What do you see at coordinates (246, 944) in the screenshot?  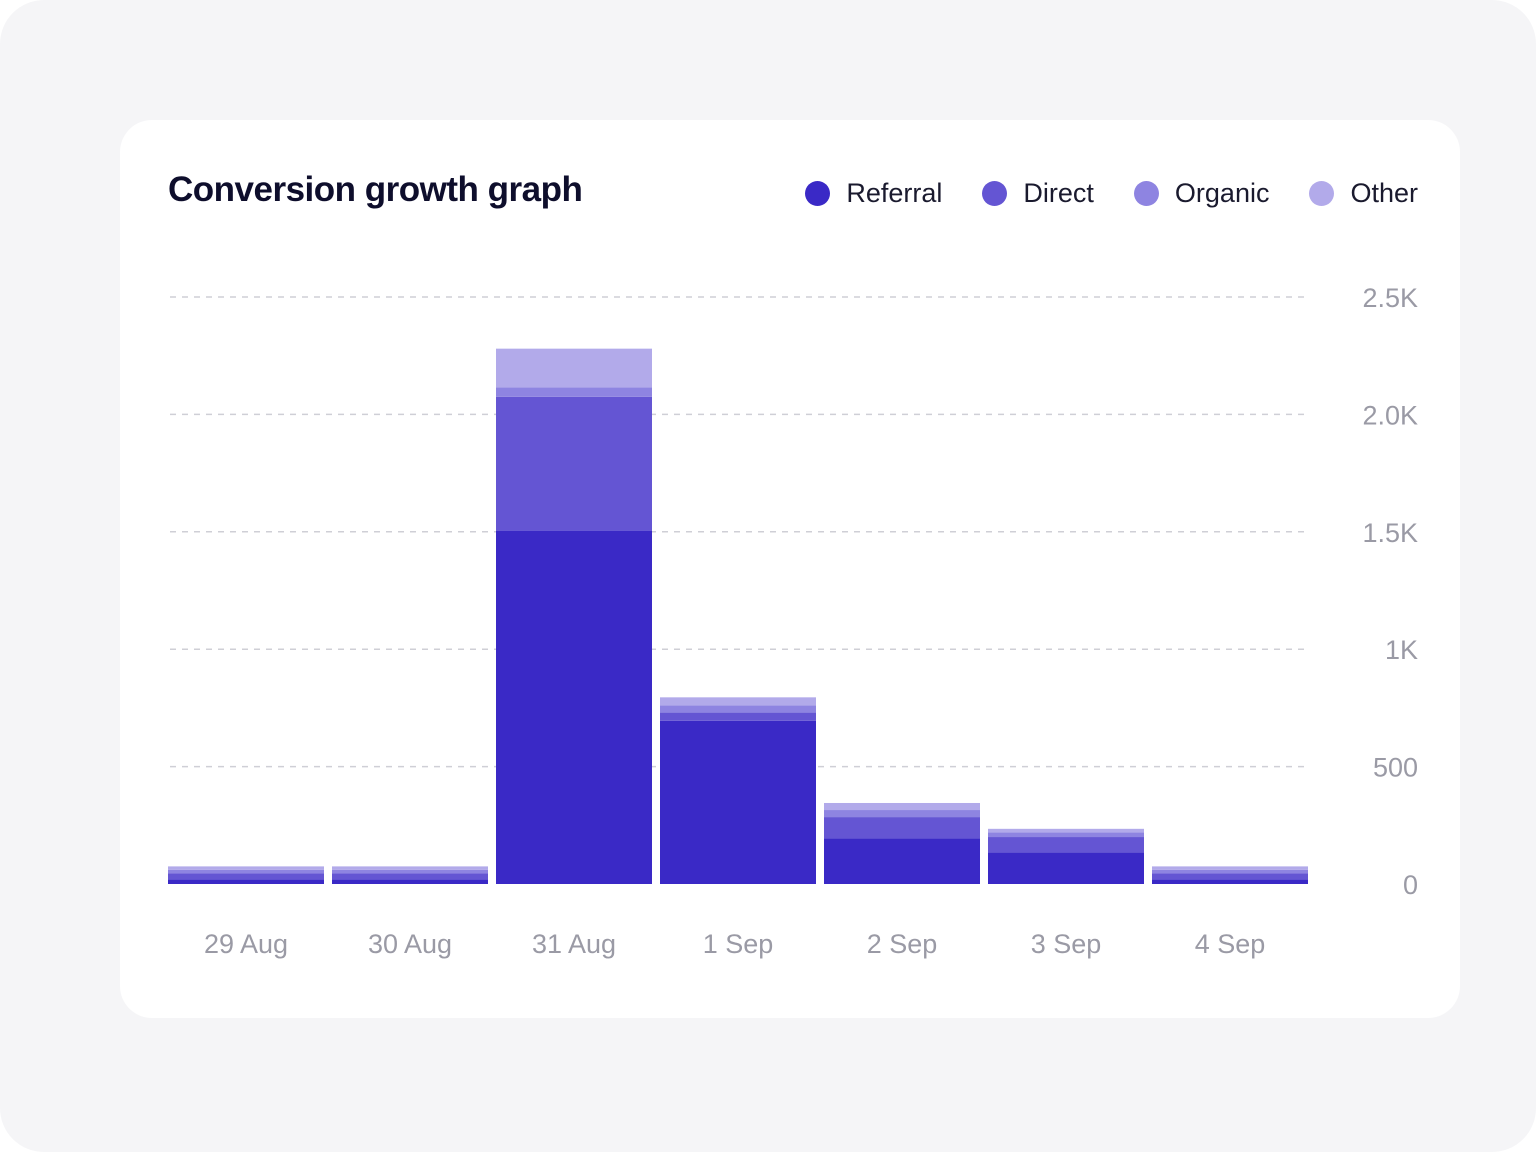 I see `x-tick-label: 29 Aug` at bounding box center [246, 944].